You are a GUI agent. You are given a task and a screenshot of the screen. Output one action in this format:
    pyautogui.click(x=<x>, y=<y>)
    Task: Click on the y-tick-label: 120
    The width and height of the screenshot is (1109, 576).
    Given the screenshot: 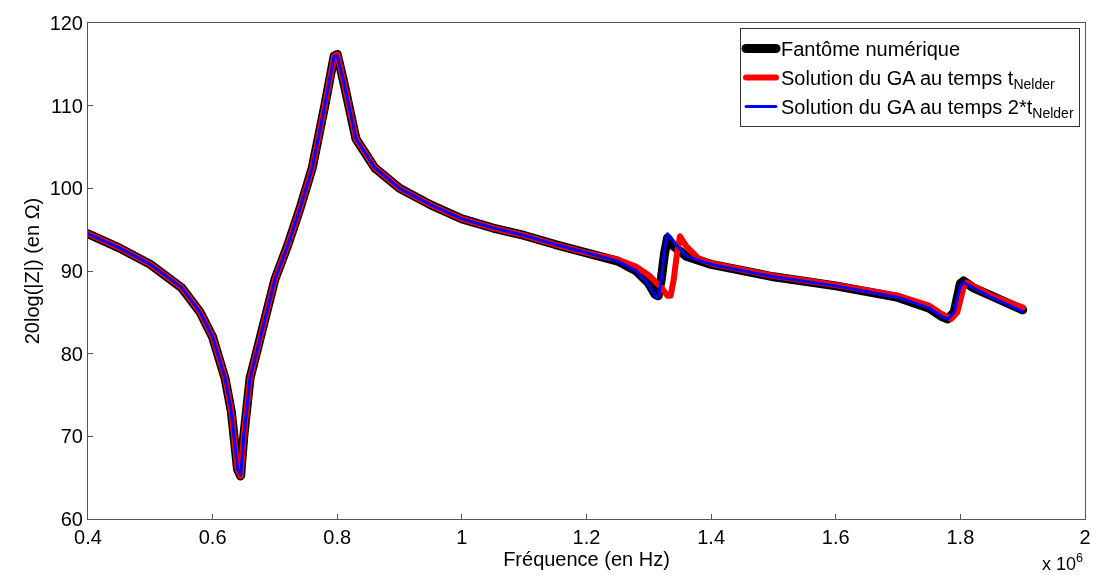 What is the action you would take?
    pyautogui.click(x=66, y=23)
    